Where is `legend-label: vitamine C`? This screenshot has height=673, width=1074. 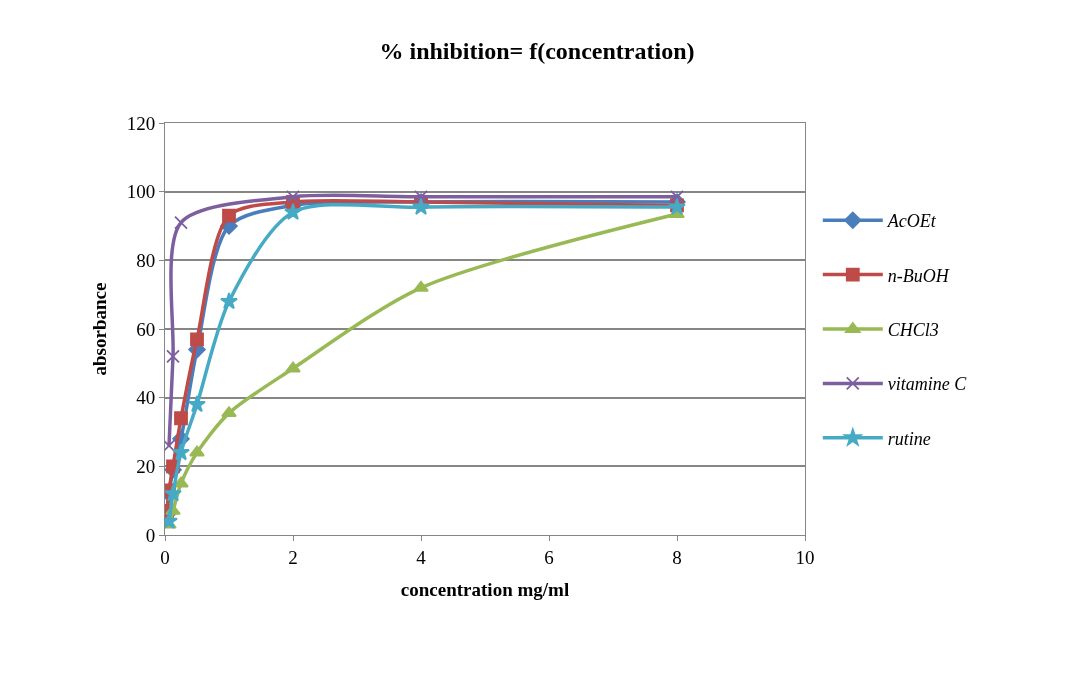
legend-label: vitamine C is located at coordinates (927, 384).